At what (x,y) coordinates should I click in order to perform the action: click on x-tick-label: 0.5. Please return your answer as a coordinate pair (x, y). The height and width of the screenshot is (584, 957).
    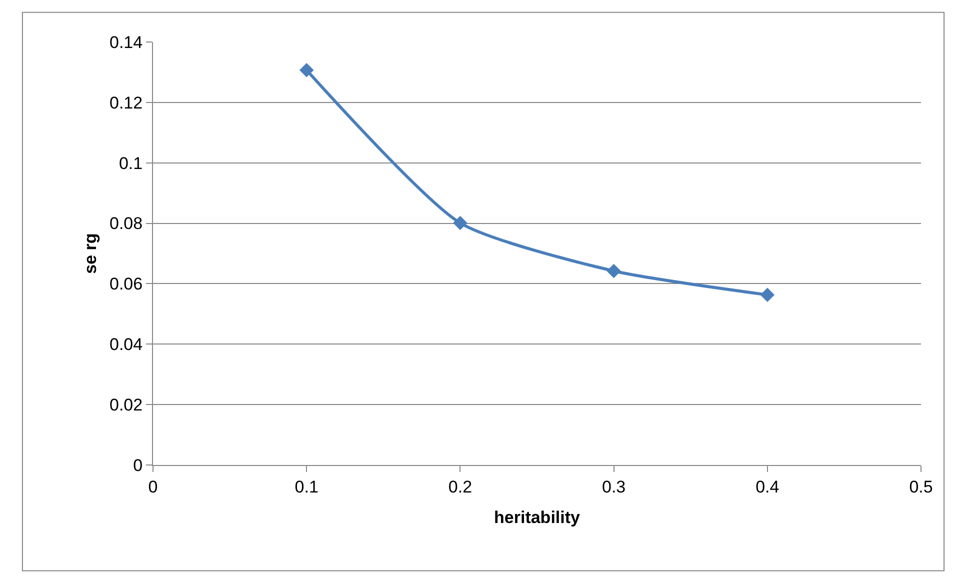
    Looking at the image, I should click on (921, 486).